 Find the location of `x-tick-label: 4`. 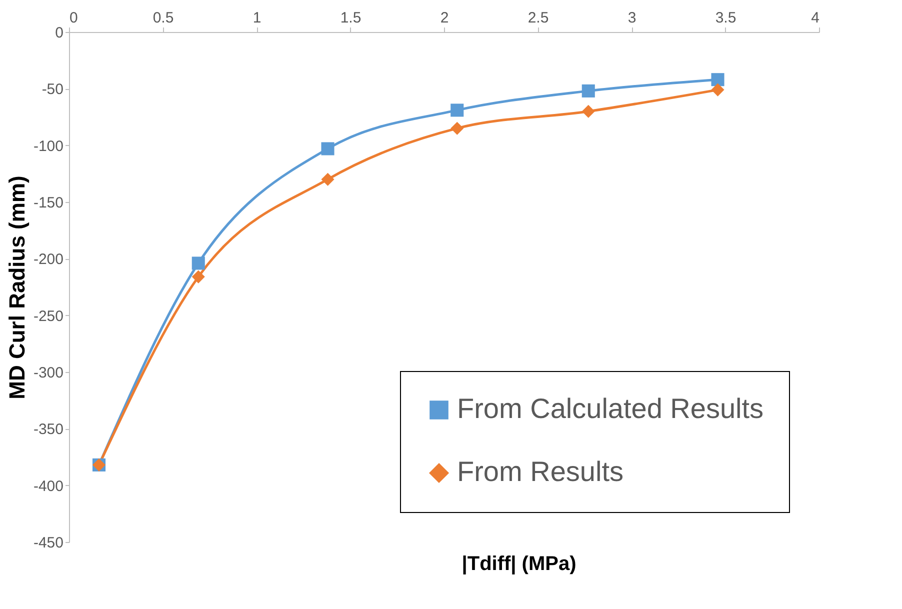

x-tick-label: 4 is located at coordinates (815, 18).